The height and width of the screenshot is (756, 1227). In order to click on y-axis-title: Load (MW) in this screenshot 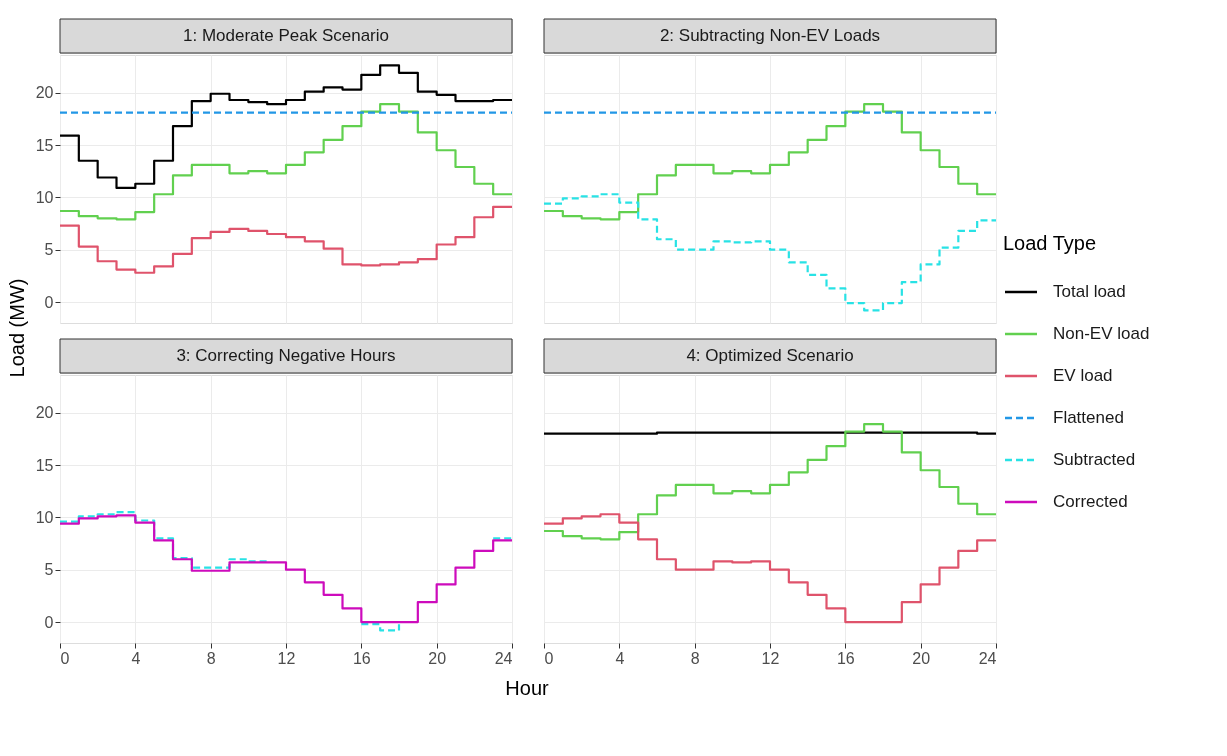, I will do `click(17, 328)`.